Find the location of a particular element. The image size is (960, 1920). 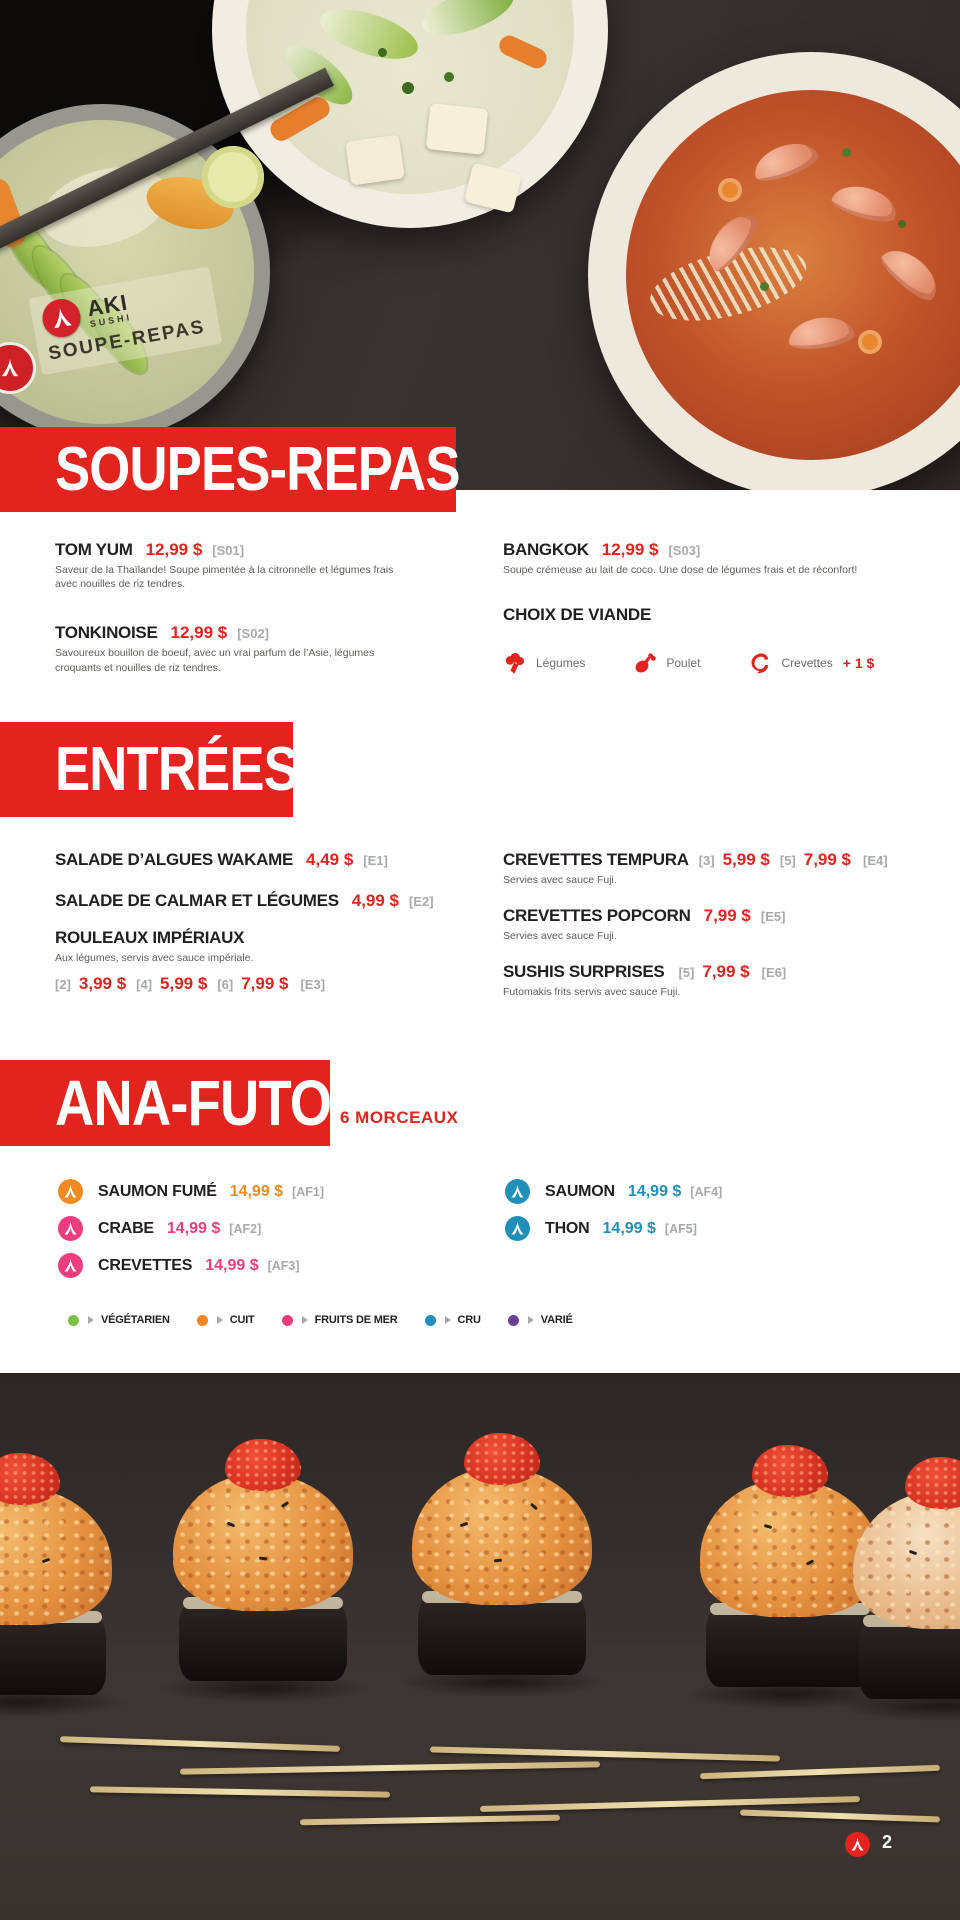

section-banner-soupes: SOUPES-REPAS is located at coordinates (230, 469).